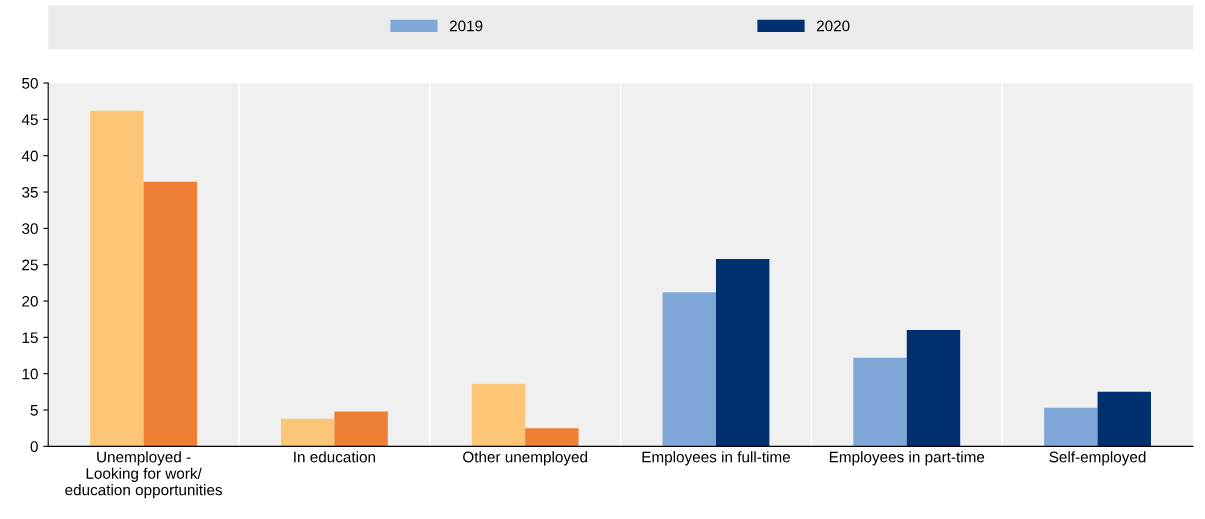 The width and height of the screenshot is (1205, 519). Describe the element at coordinates (466, 26) in the screenshot. I see `legend-label: 2019` at that location.